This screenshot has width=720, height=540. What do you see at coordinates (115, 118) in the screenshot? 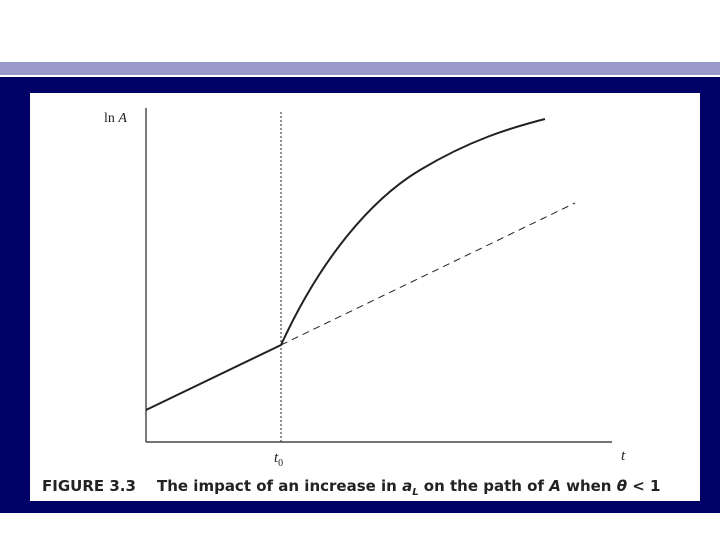
I see `y-axis-label: ln A` at bounding box center [115, 118].